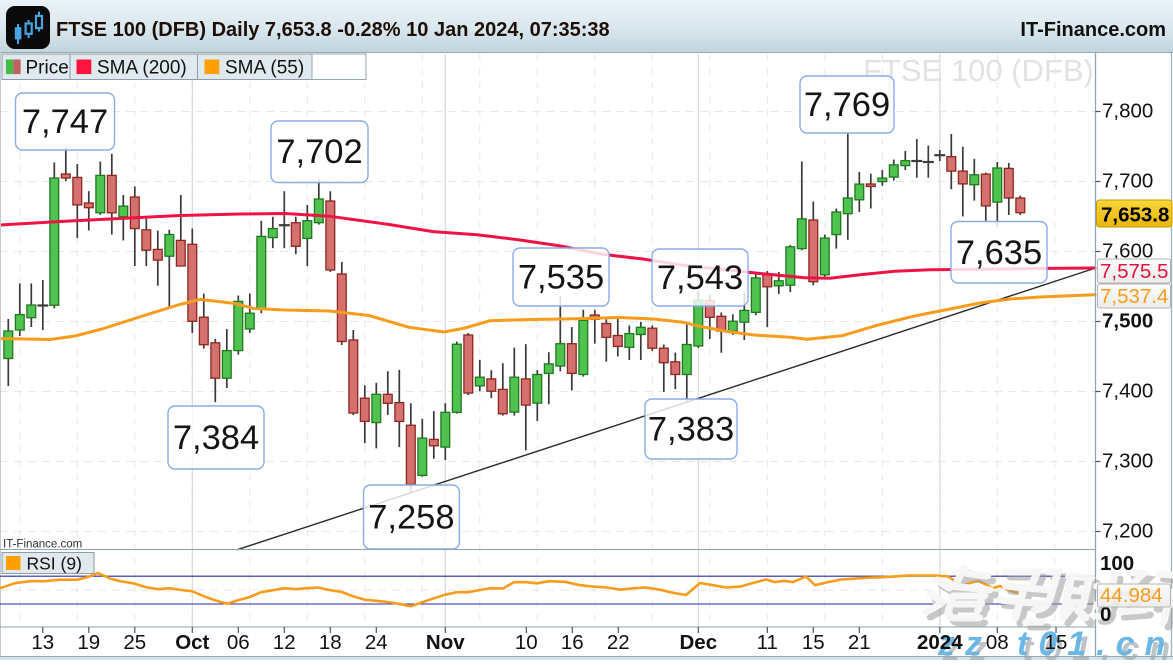 This screenshot has width=1173, height=665. What do you see at coordinates (1127, 531) in the screenshot?
I see `svg-text: 7,200` at bounding box center [1127, 531].